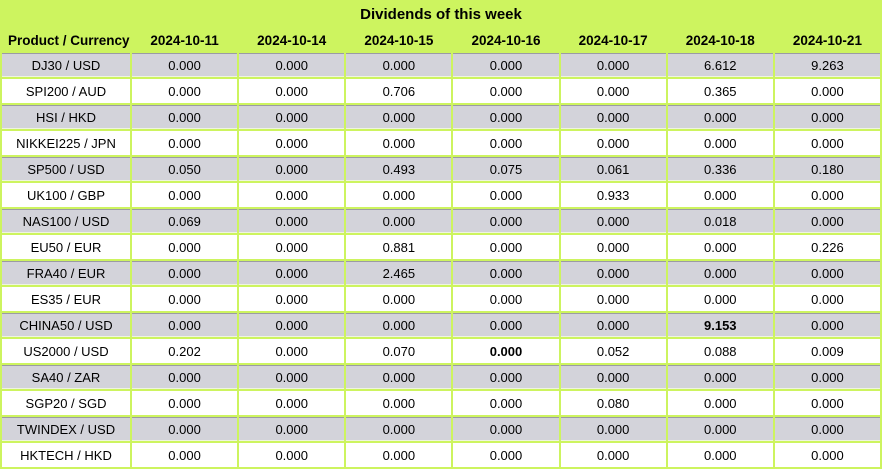 The height and width of the screenshot is (469, 882). What do you see at coordinates (66, 65) in the screenshot?
I see `product-cell: DJ30 / USD` at bounding box center [66, 65].